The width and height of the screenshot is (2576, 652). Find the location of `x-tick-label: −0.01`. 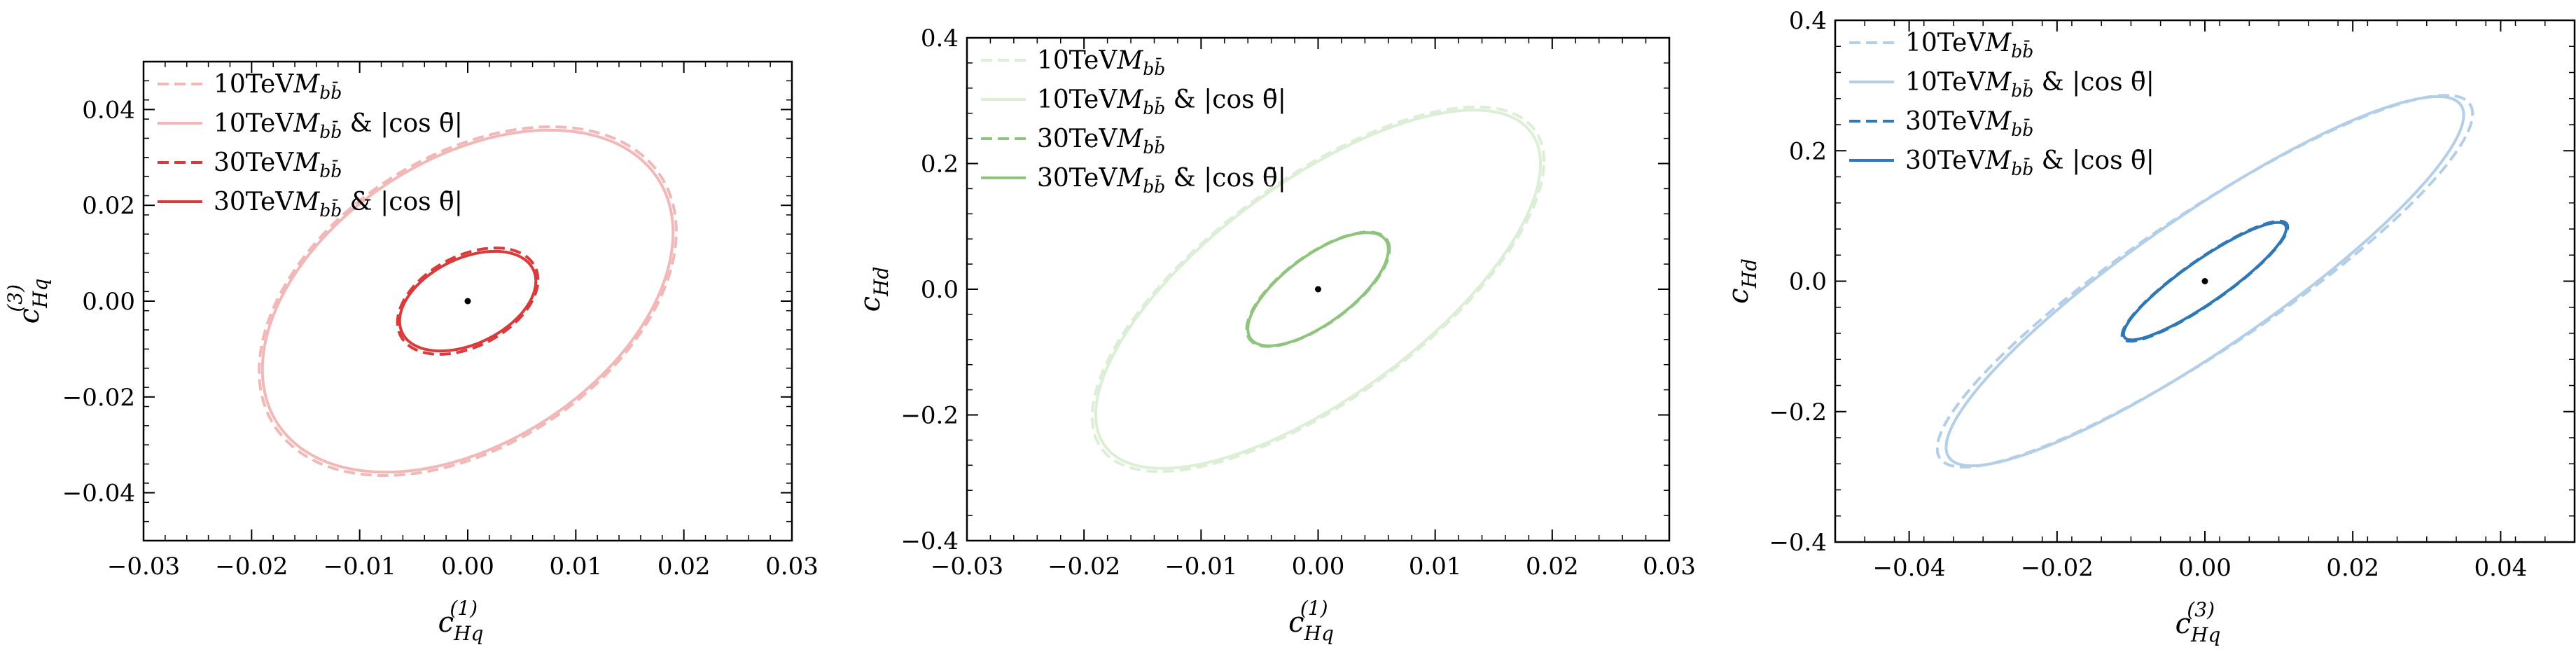

x-tick-label: −0.01 is located at coordinates (1200, 567).